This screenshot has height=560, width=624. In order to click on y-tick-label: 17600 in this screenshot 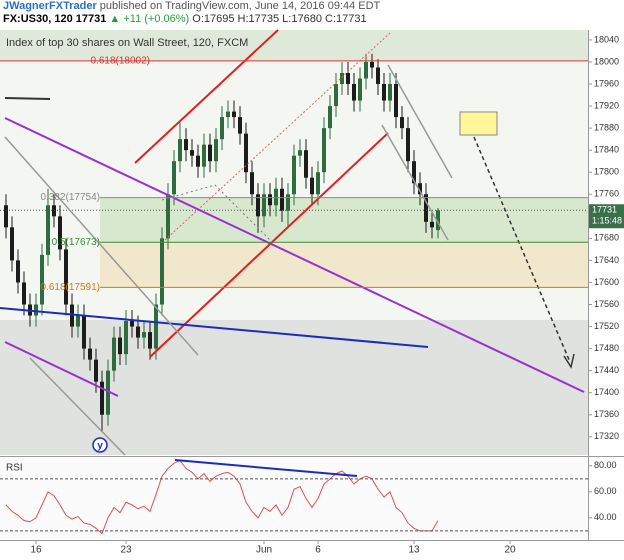, I will do `click(606, 282)`.